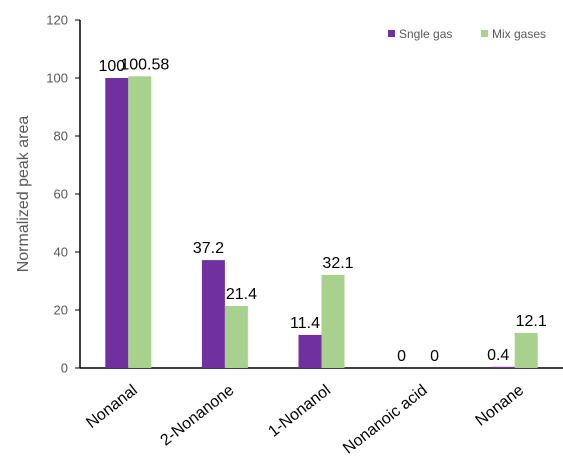 This screenshot has height=464, width=563. I want to click on y-tick-labels: 0 20 40 60 80 100 120, so click(63, 194).